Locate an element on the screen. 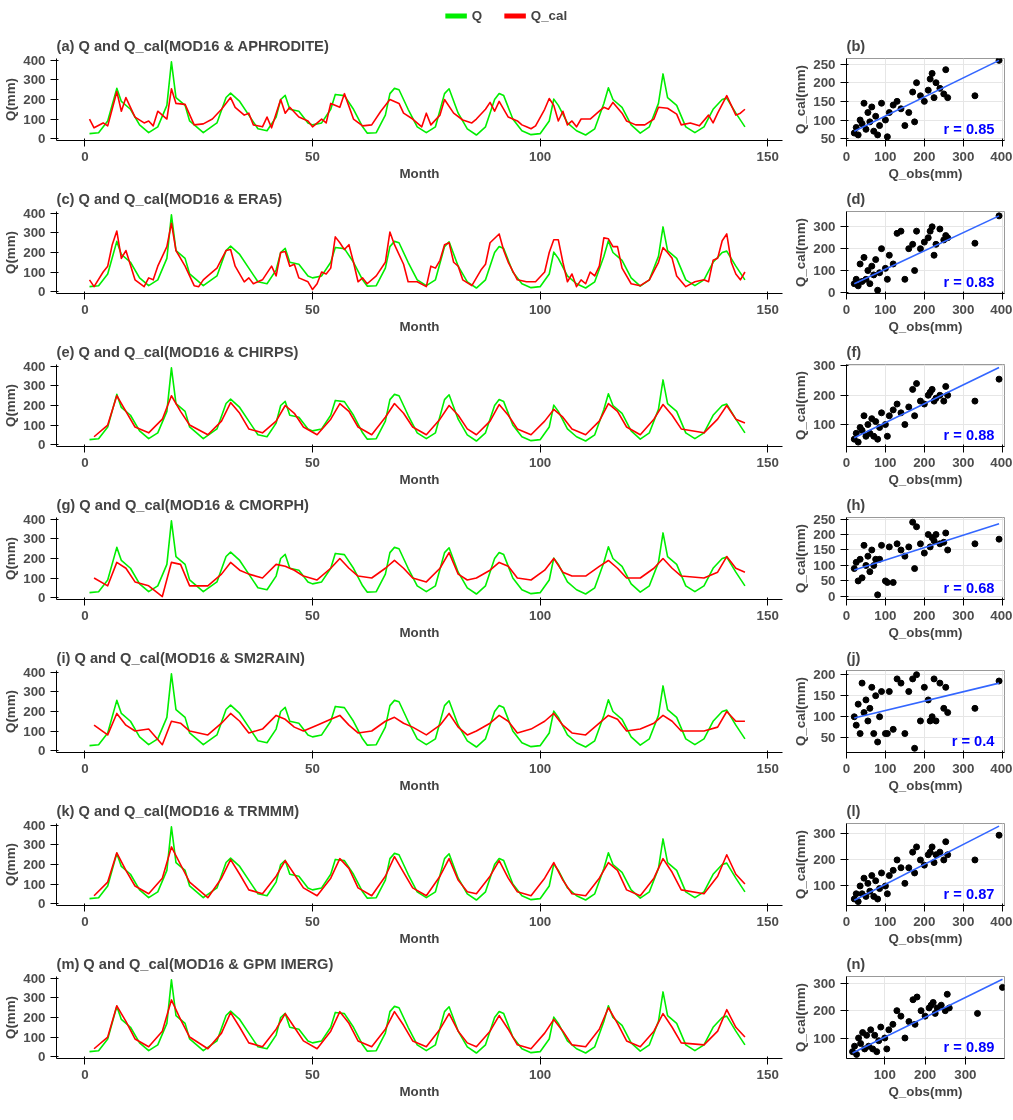  chart-title: (f) is located at coordinates (854, 351).